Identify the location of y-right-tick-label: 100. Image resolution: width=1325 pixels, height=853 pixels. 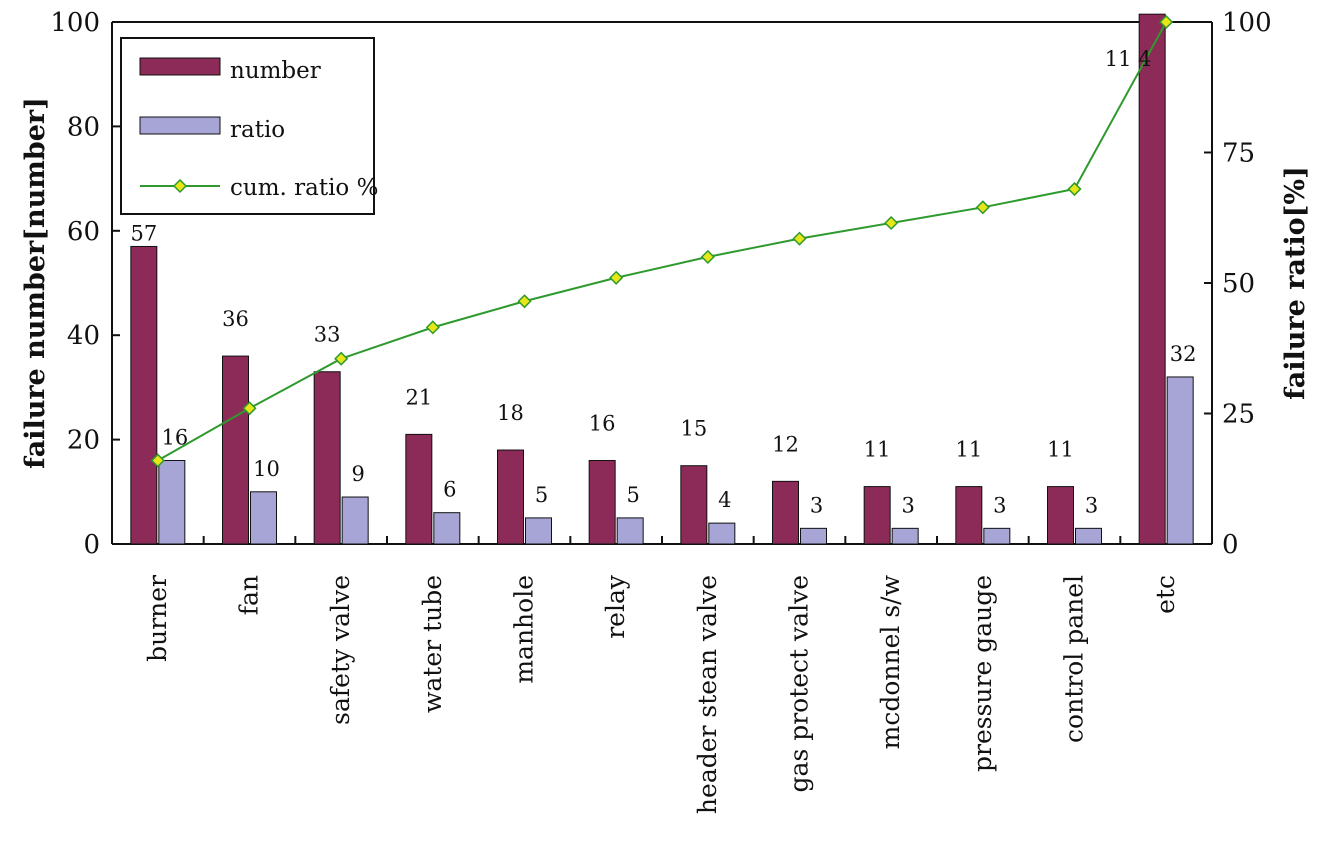
(1247, 23).